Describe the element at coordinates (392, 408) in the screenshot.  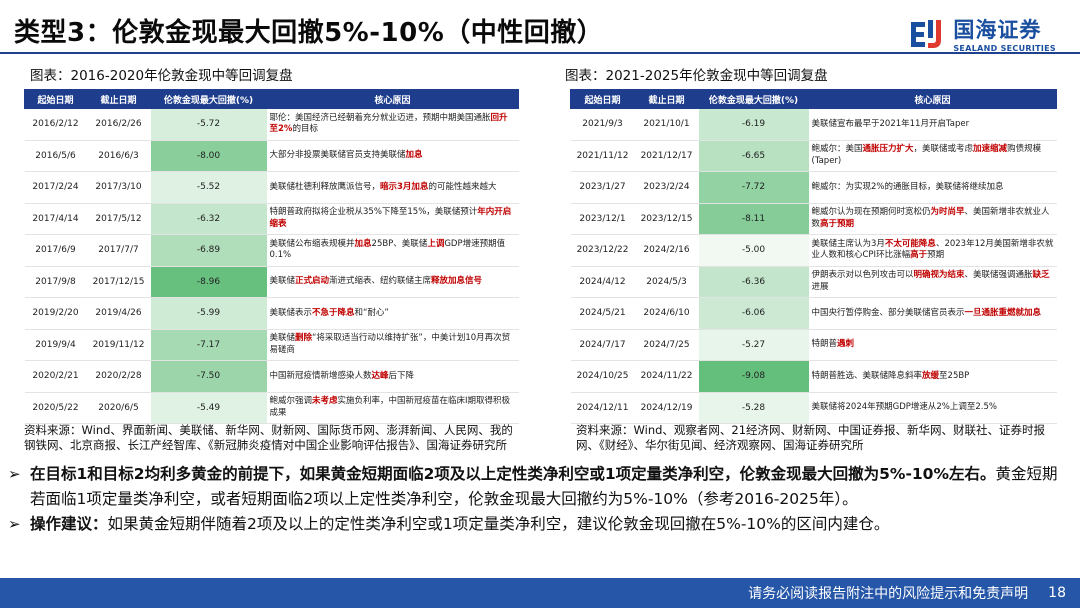
I see `core-reason-cell: 鲍威尔强调未考虑实施负利率，中国新冠疫苗在临床Ⅰ期取得积极成果` at that location.